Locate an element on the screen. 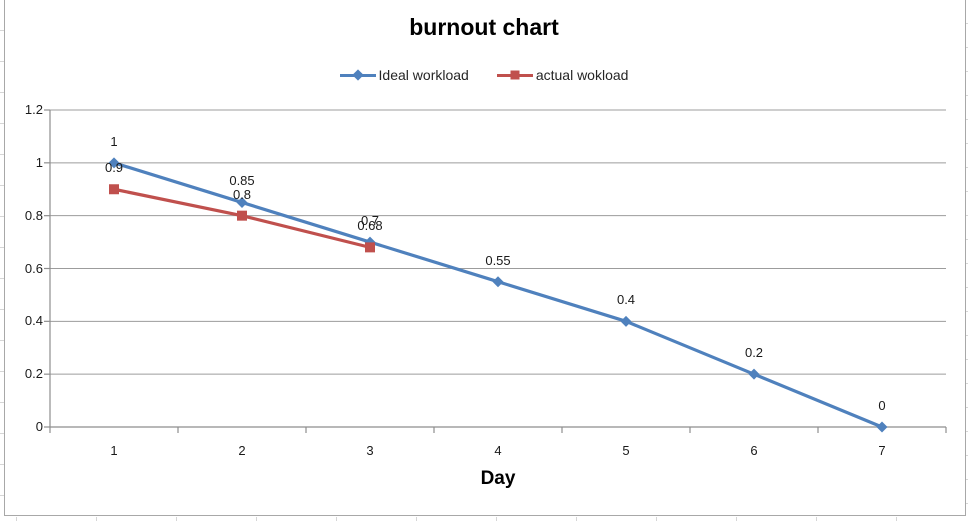 Image resolution: width=968 pixels, height=521 pixels. x-axis-title: Day is located at coordinates (498, 478).